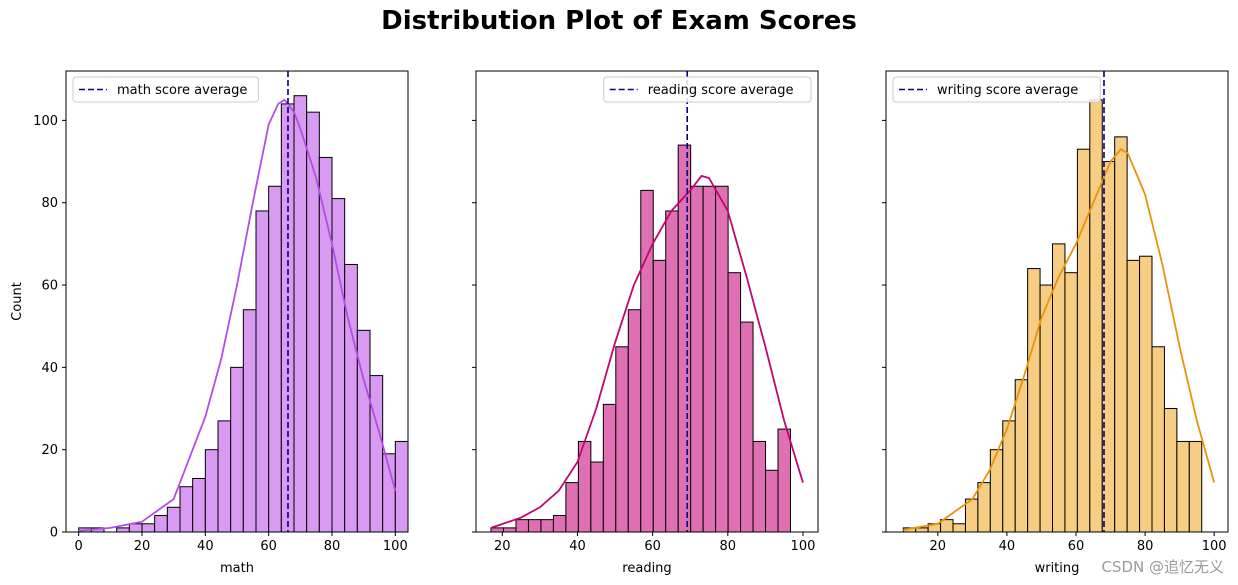 The image size is (1238, 585). Describe the element at coordinates (49, 450) in the screenshot. I see `y-tick-label: 20` at that location.